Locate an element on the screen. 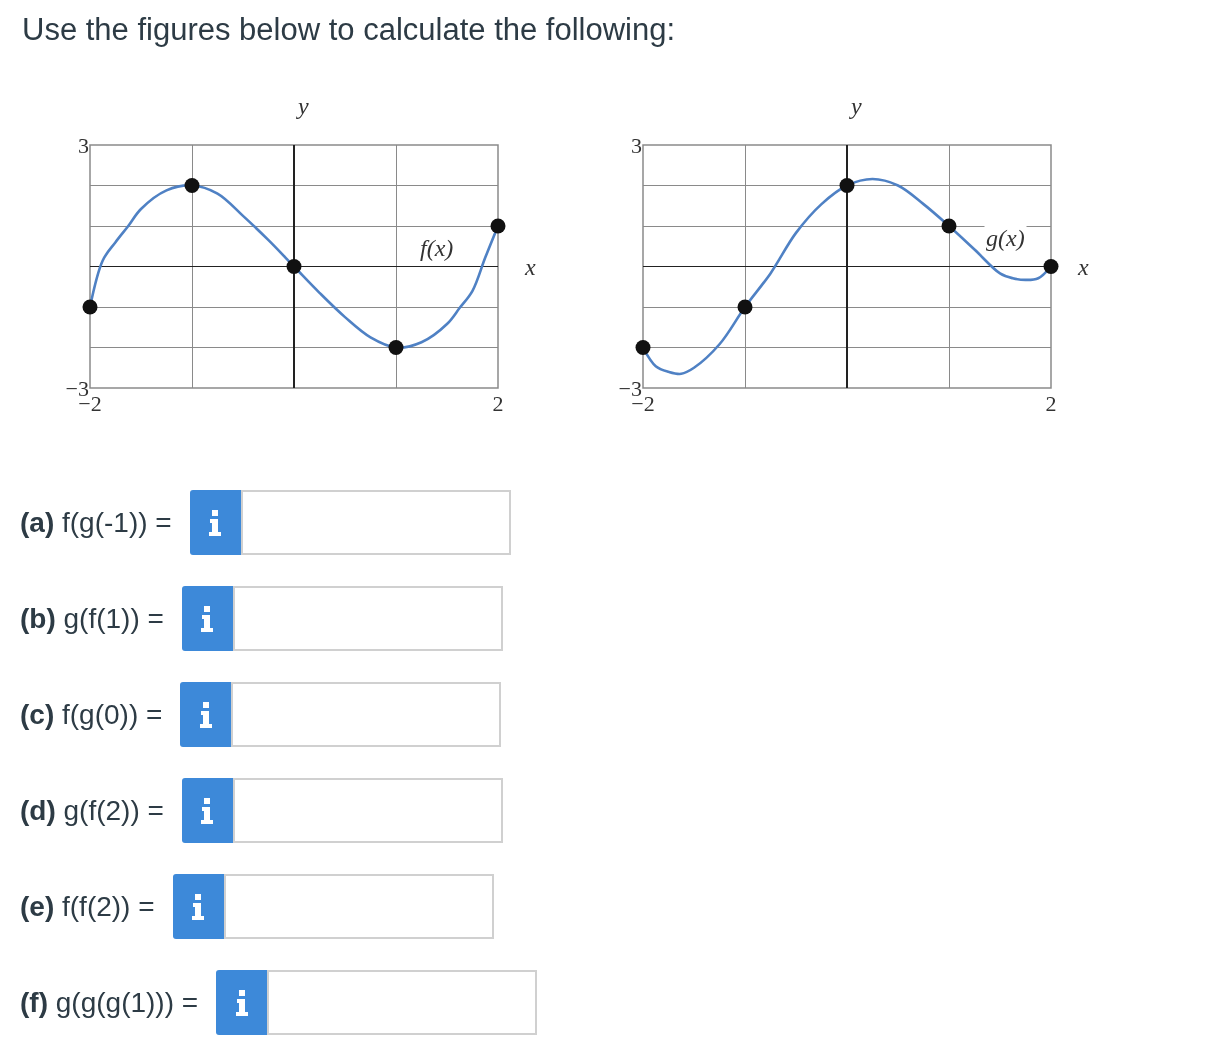 This screenshot has height=1064, width=1226. series-label: f(x) is located at coordinates (437, 248).